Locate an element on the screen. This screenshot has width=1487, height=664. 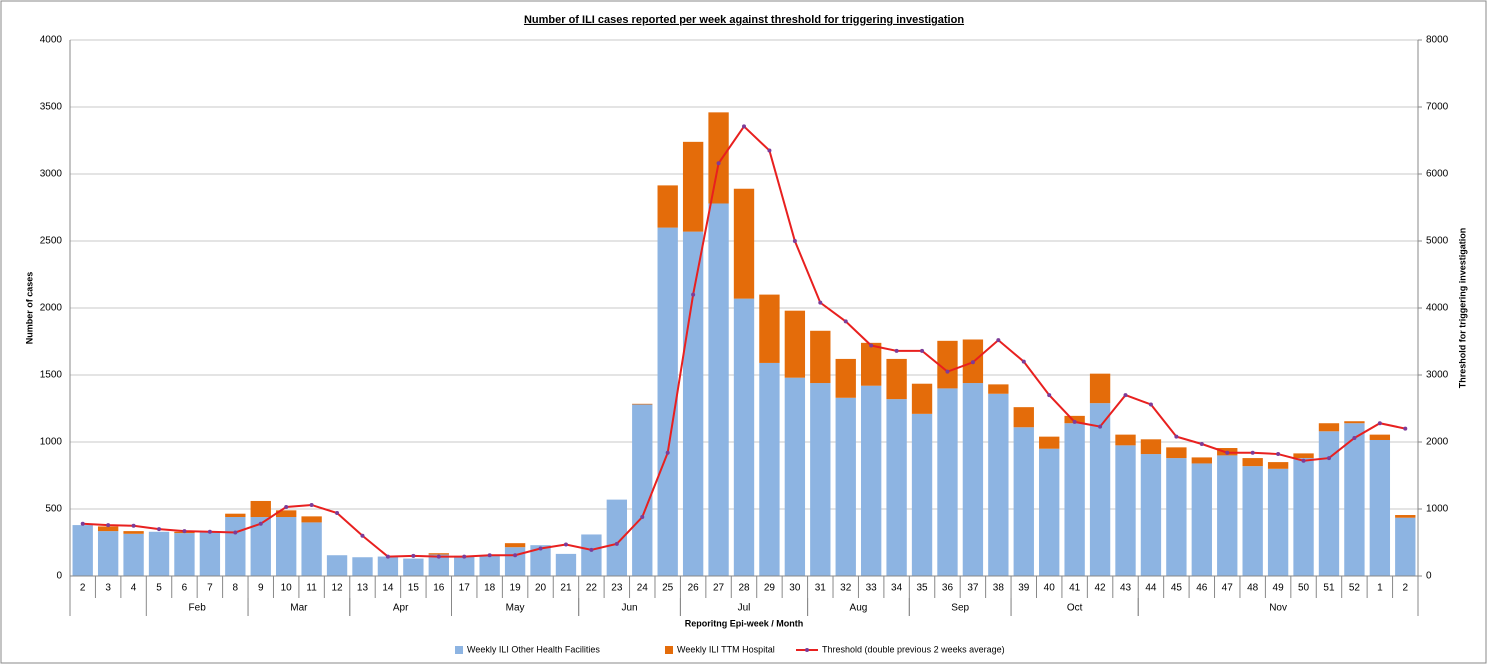
x-tick-label: 19 is located at coordinates (516, 588).